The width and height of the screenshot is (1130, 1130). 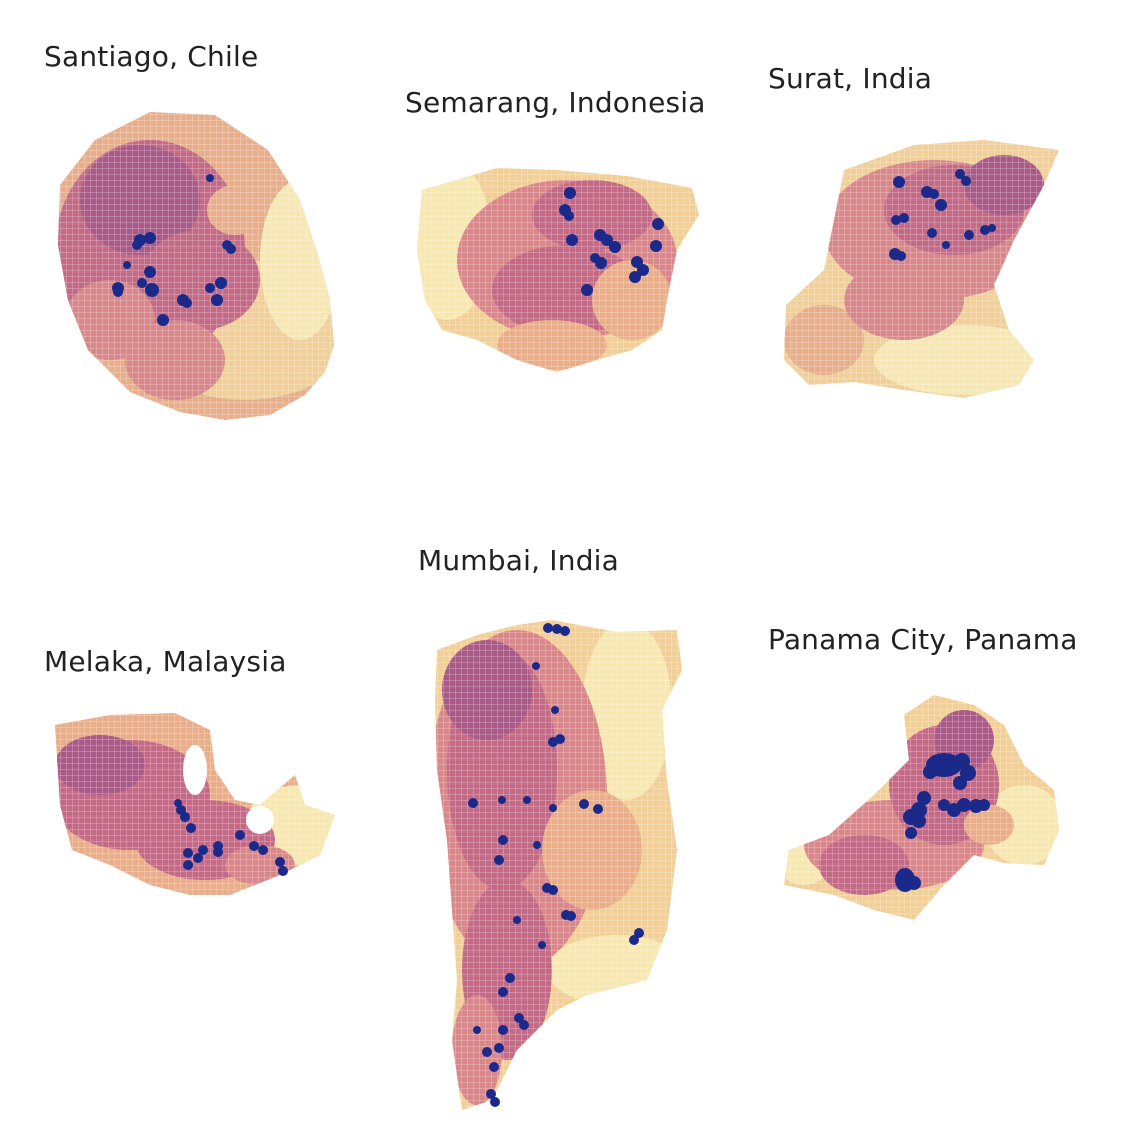 I want to click on panel-semarang: Semarang, Indonesia, so click(x=565, y=235).